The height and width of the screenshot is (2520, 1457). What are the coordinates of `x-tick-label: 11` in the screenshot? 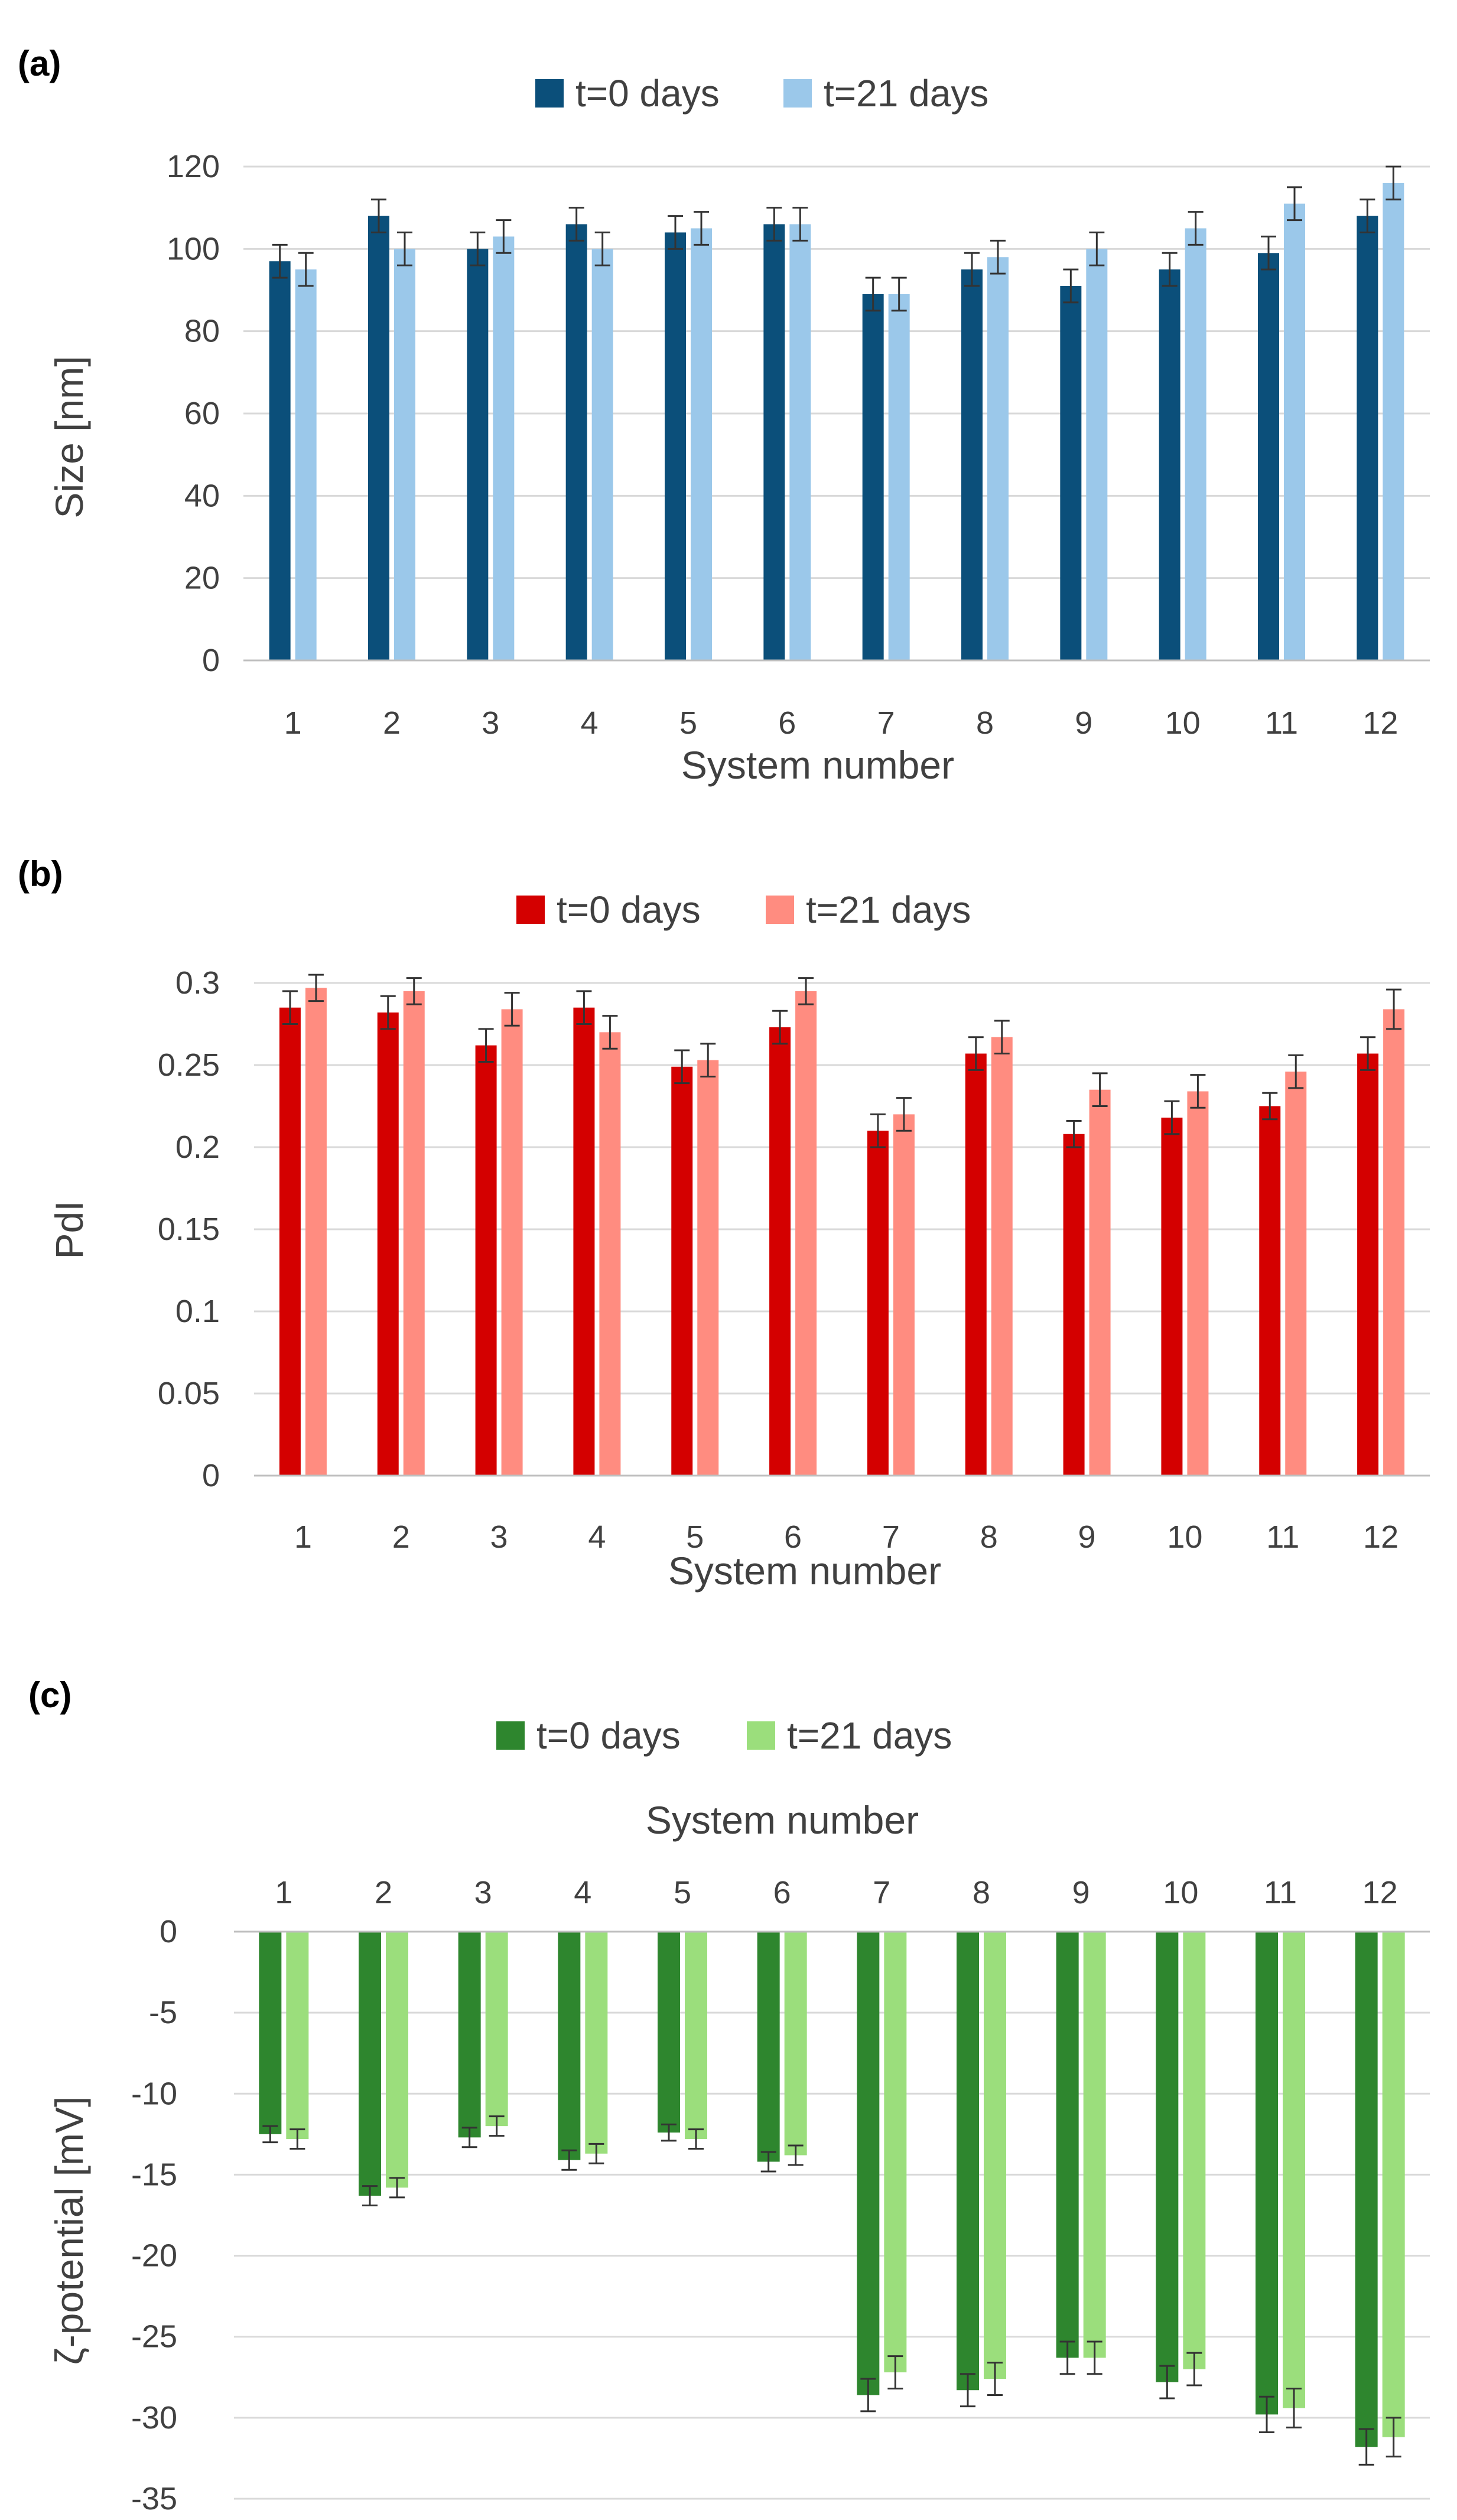 It's located at (1283, 1537).